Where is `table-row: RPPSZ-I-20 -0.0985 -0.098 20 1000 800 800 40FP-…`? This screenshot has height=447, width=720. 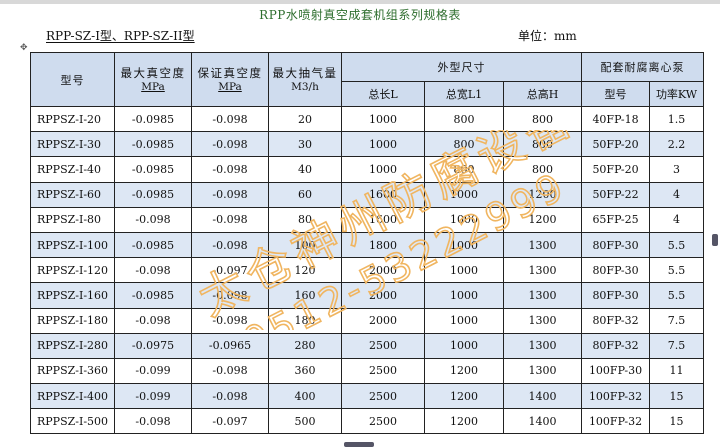
table-row: RPPSZ-I-20 -0.0985 -0.098 20 1000 800 800 40FP-… is located at coordinates (367, 119).